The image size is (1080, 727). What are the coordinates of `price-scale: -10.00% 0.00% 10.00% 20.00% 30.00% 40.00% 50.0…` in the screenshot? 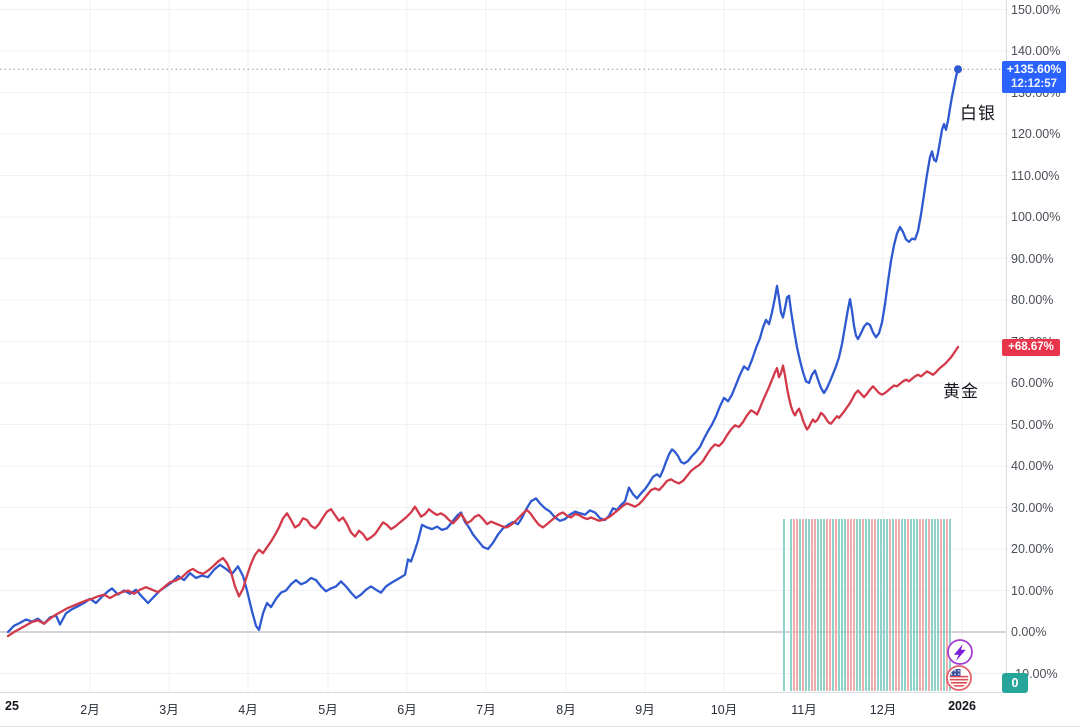 It's located at (1041, 346).